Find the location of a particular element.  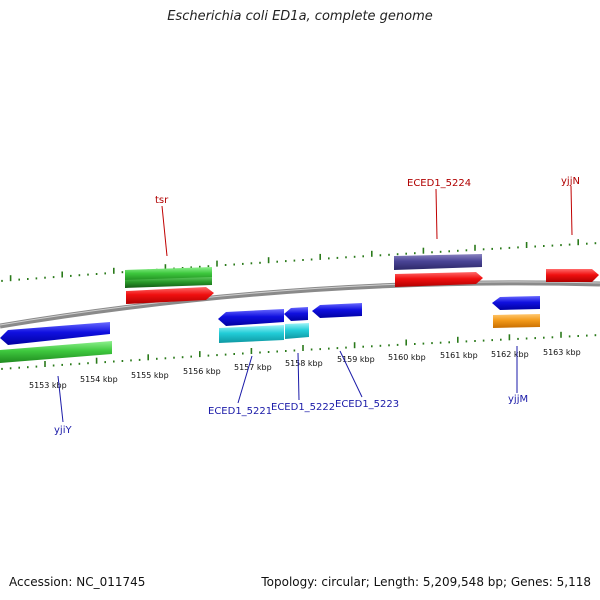

tick-label: 5157 kbp is located at coordinates (253, 367).